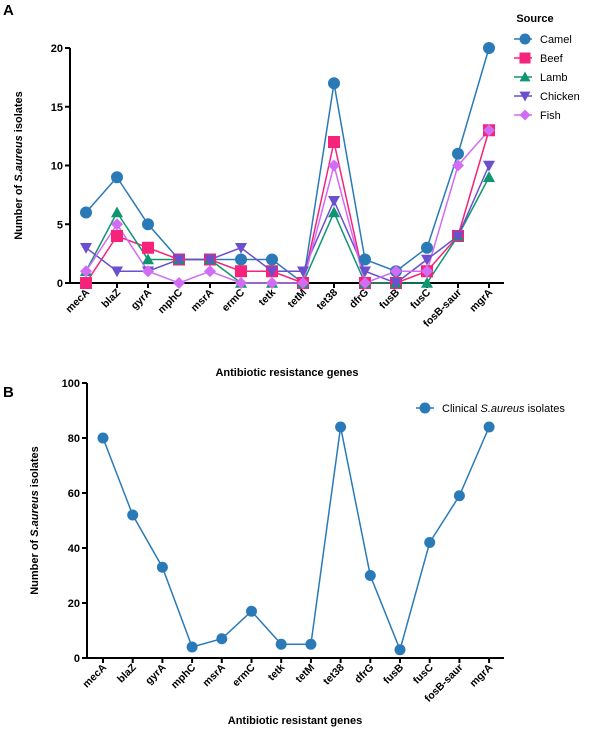 The width and height of the screenshot is (602, 735). What do you see at coordinates (393, 673) in the screenshot?
I see `x-tick-label: fusB` at bounding box center [393, 673].